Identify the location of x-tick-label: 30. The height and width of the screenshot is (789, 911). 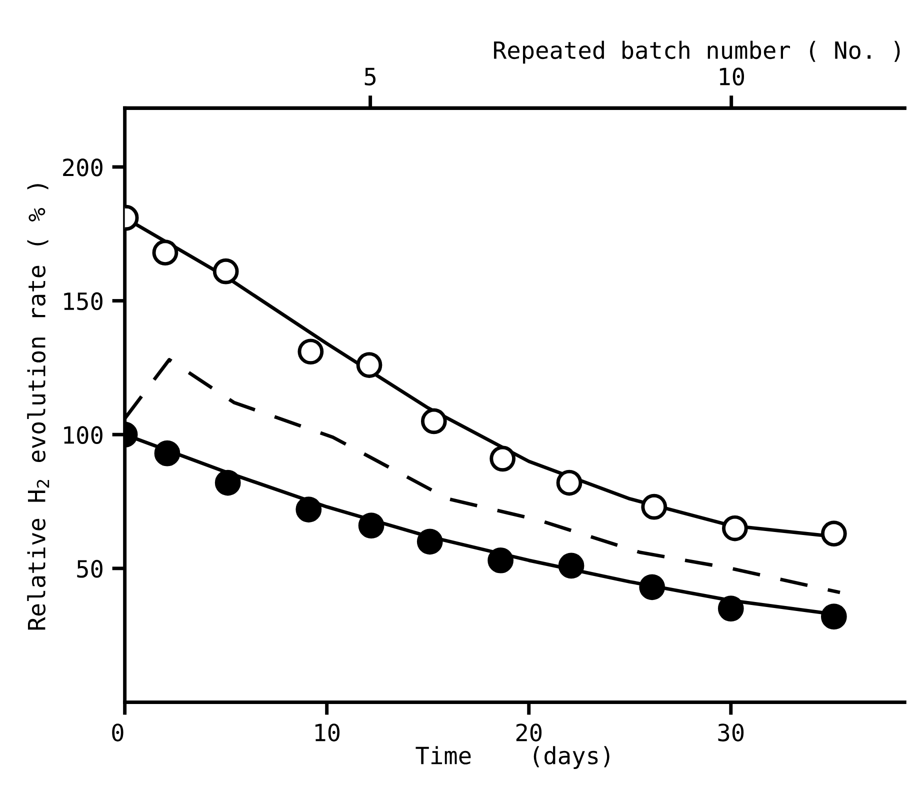
(731, 733).